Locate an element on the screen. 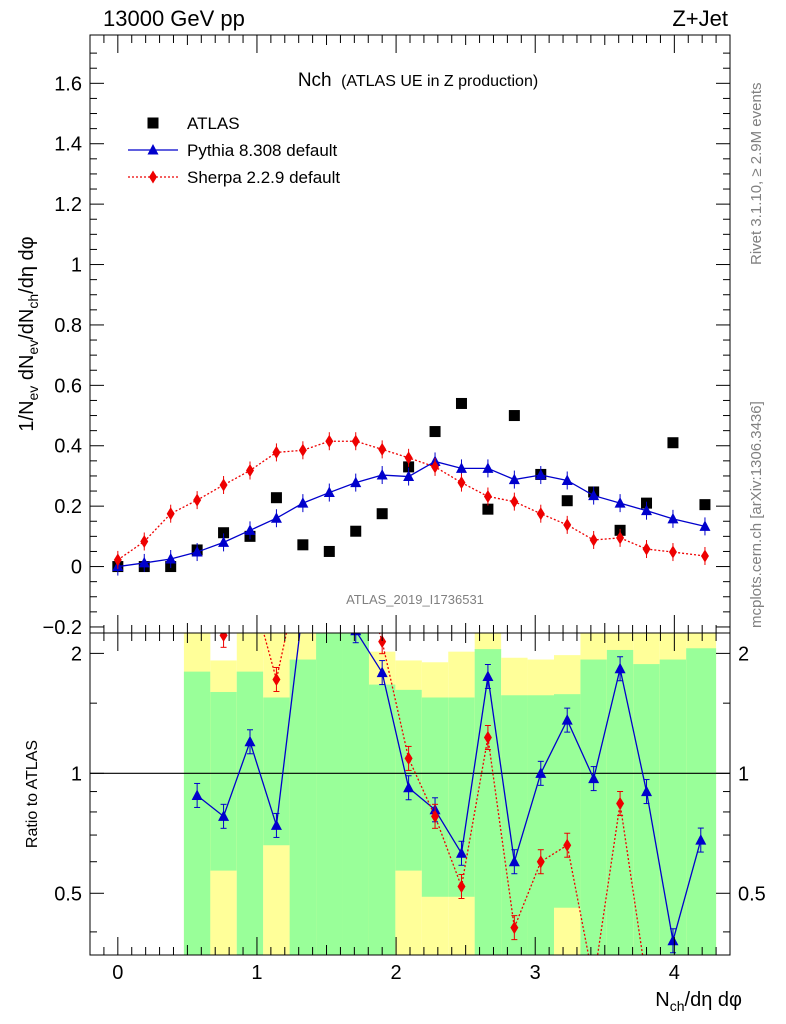 The height and width of the screenshot is (1024, 786). ratio-y-tick-label: 0.5 is located at coordinates (68, 894).